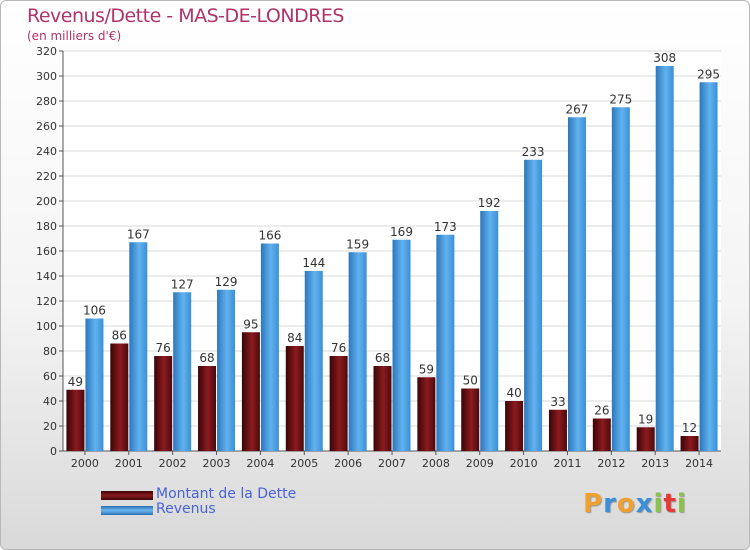 This screenshot has width=750, height=550. What do you see at coordinates (313, 263) in the screenshot?
I see `data-label-revenue: 144` at bounding box center [313, 263].